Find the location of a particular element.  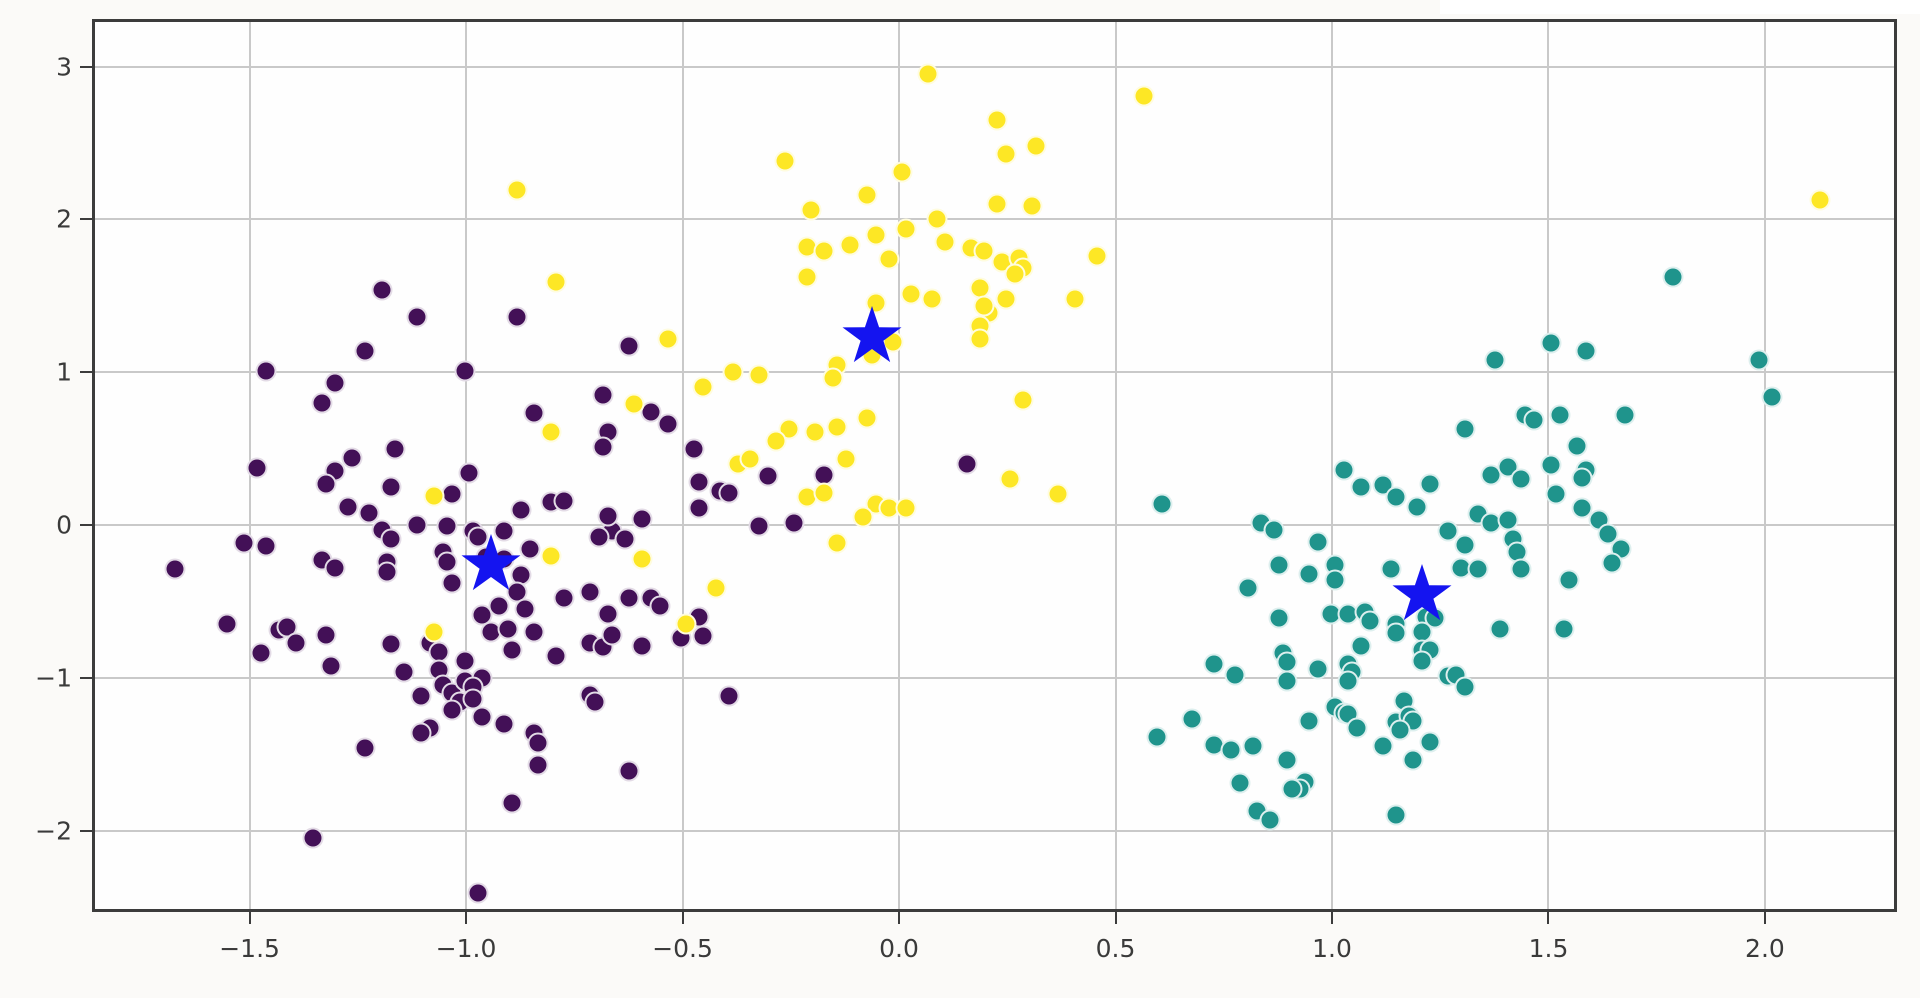

y-tick-label: 0 is located at coordinates (64, 525).